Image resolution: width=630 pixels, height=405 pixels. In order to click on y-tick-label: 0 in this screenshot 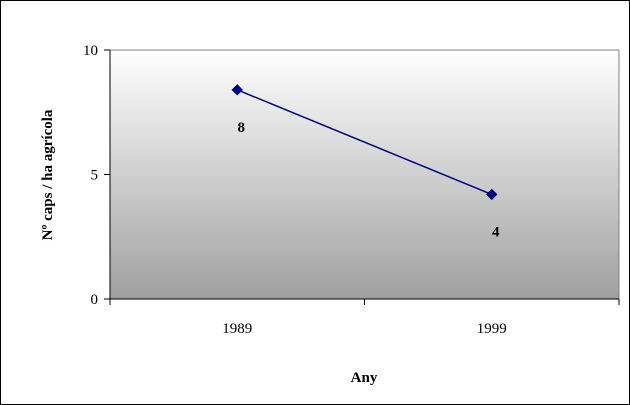, I will do `click(95, 300)`.